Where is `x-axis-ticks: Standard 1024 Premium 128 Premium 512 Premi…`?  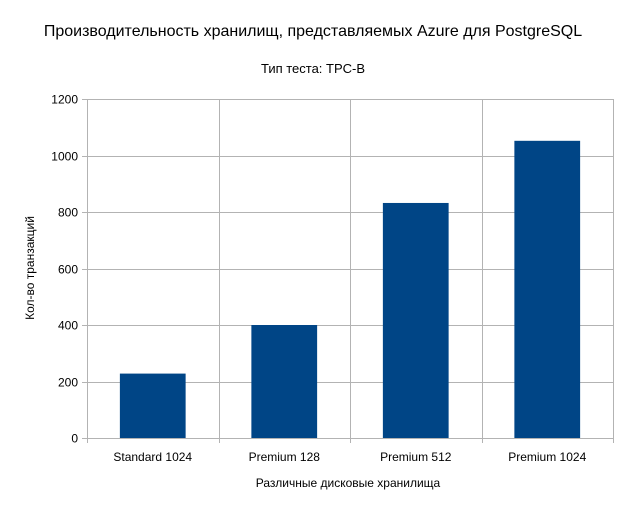 x-axis-ticks: Standard 1024 Premium 128 Premium 512 Premi… is located at coordinates (349, 457).